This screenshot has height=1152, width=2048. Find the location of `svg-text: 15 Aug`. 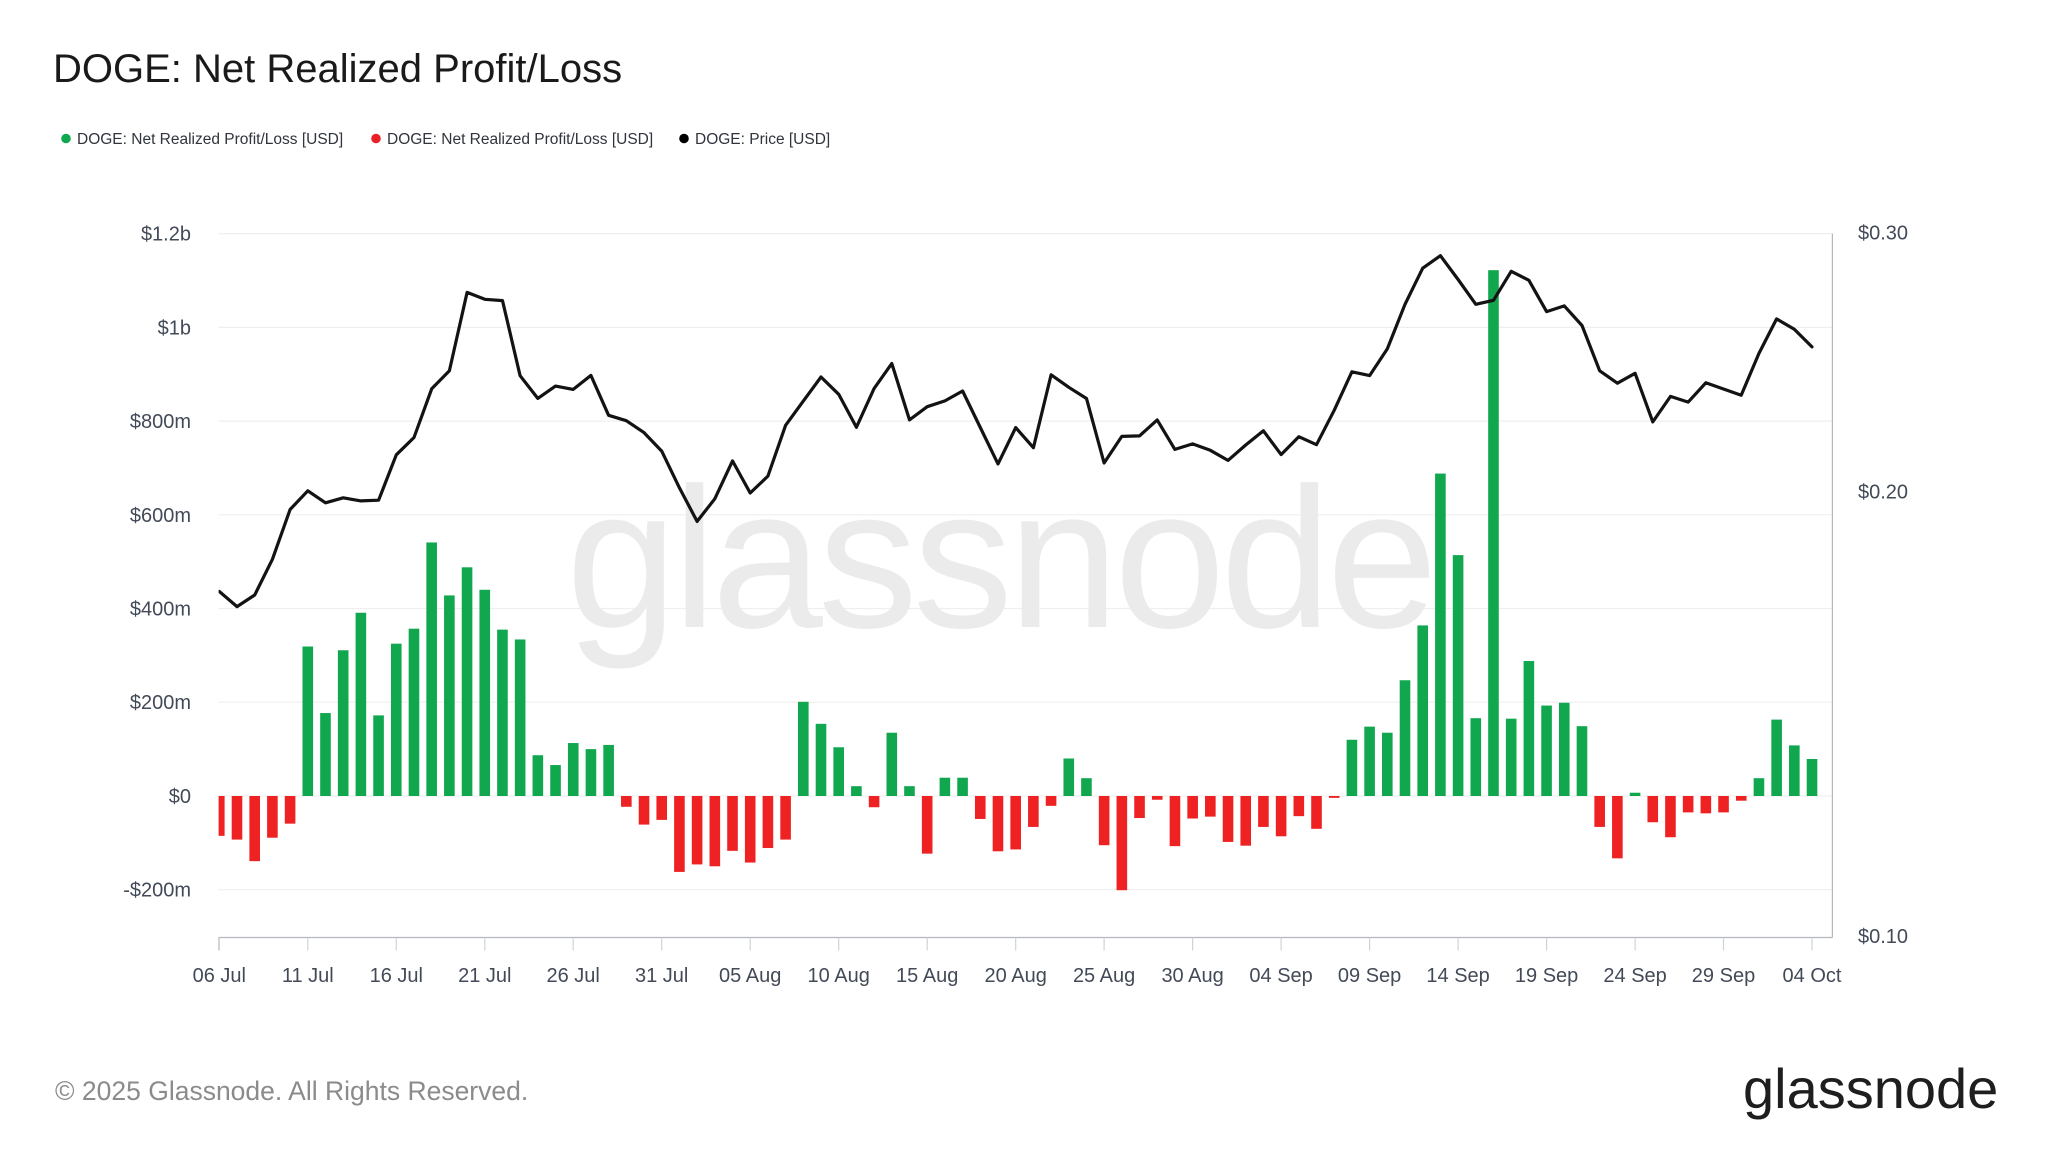

svg-text: 15 Aug is located at coordinates (927, 976).